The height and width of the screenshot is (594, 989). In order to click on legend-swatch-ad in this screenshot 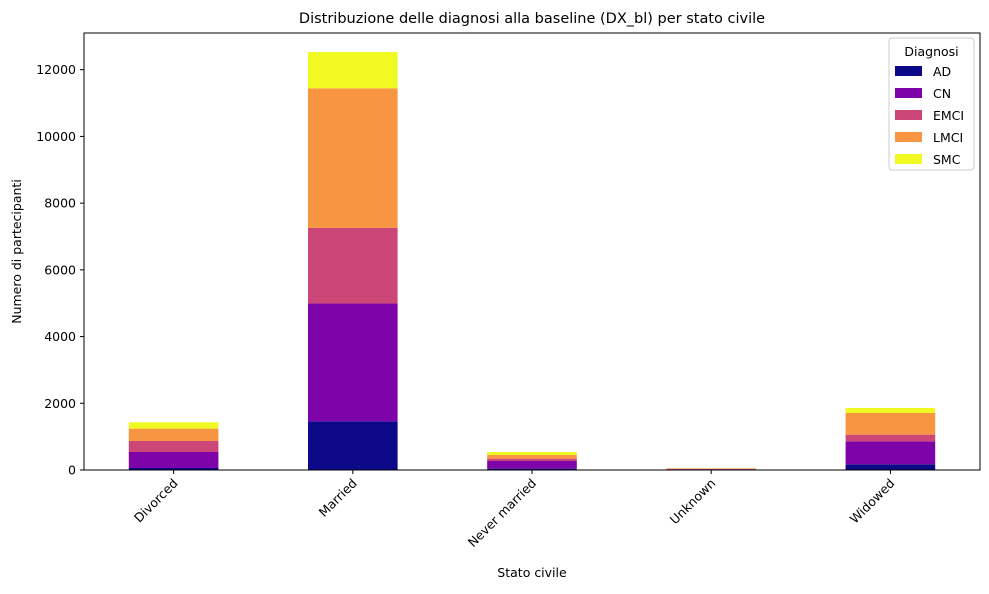, I will do `click(908, 71)`.